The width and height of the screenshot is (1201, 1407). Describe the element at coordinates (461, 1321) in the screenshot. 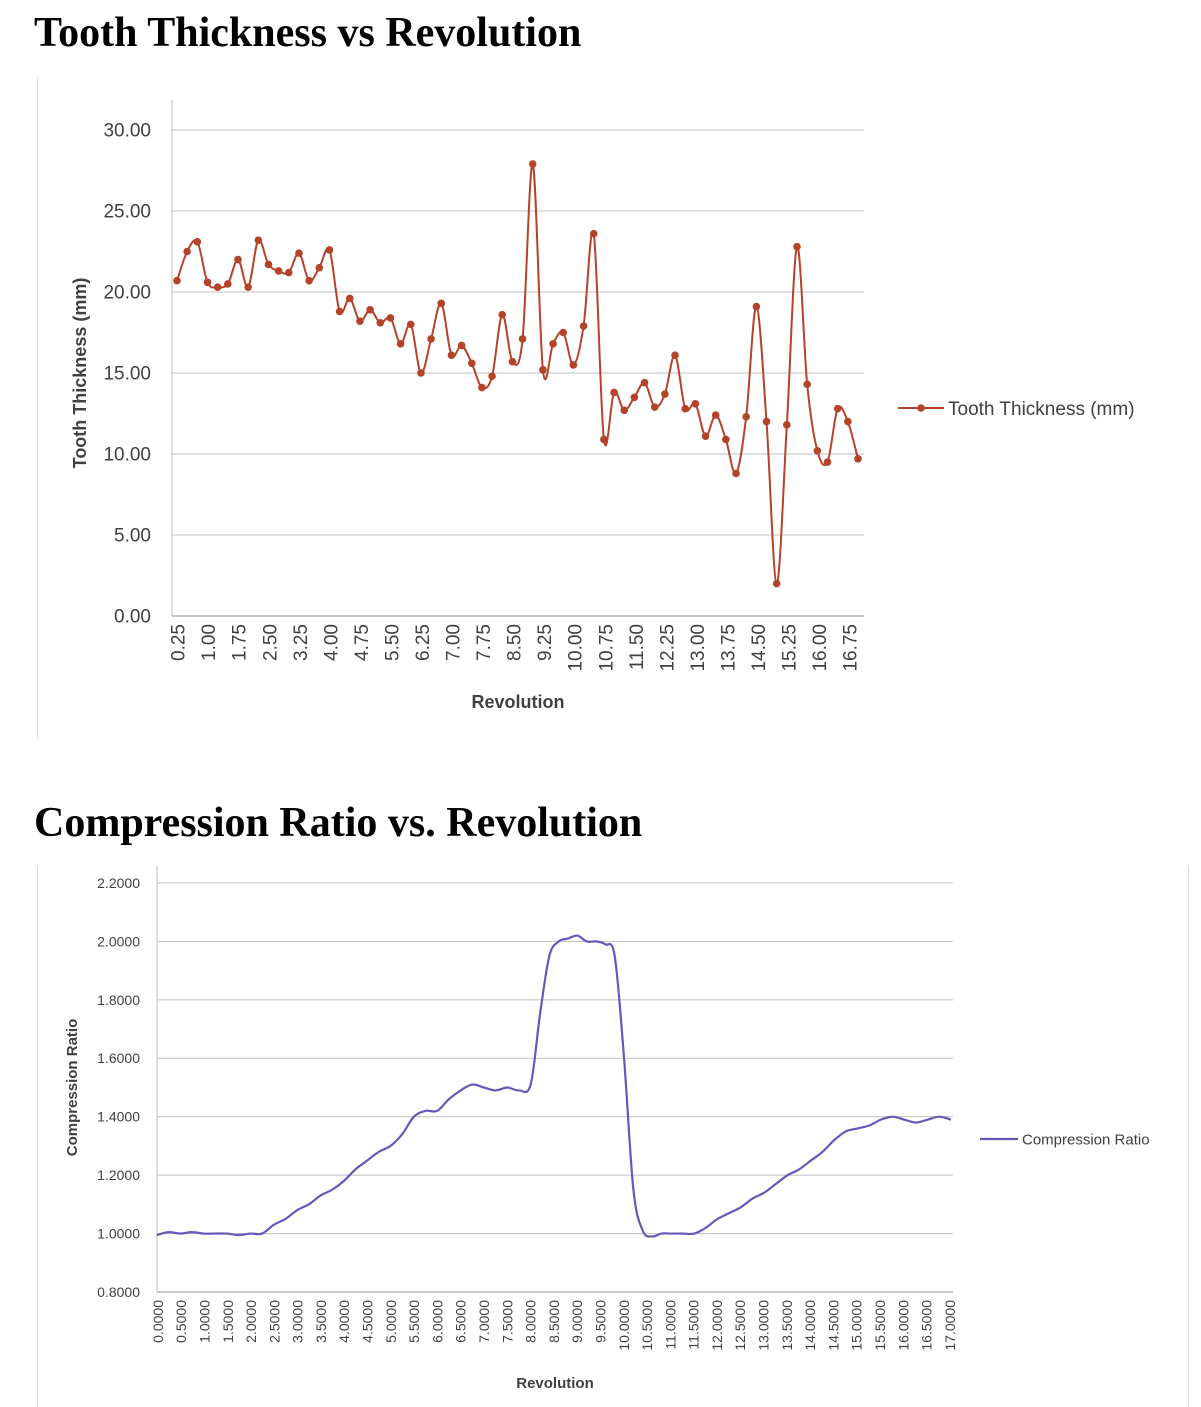

I see `x-tick-label: 6.5000` at that location.